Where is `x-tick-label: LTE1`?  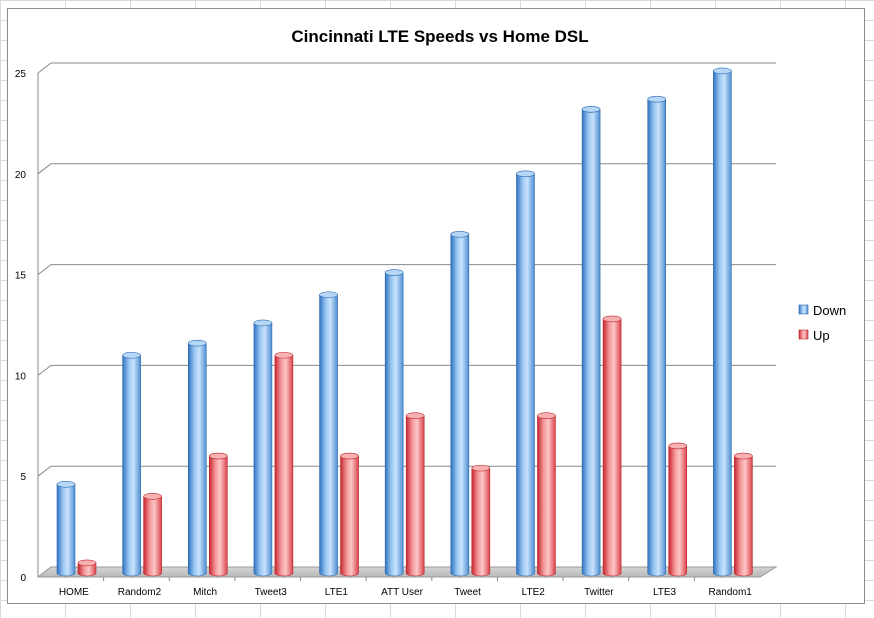
x-tick-label: LTE1 is located at coordinates (337, 592).